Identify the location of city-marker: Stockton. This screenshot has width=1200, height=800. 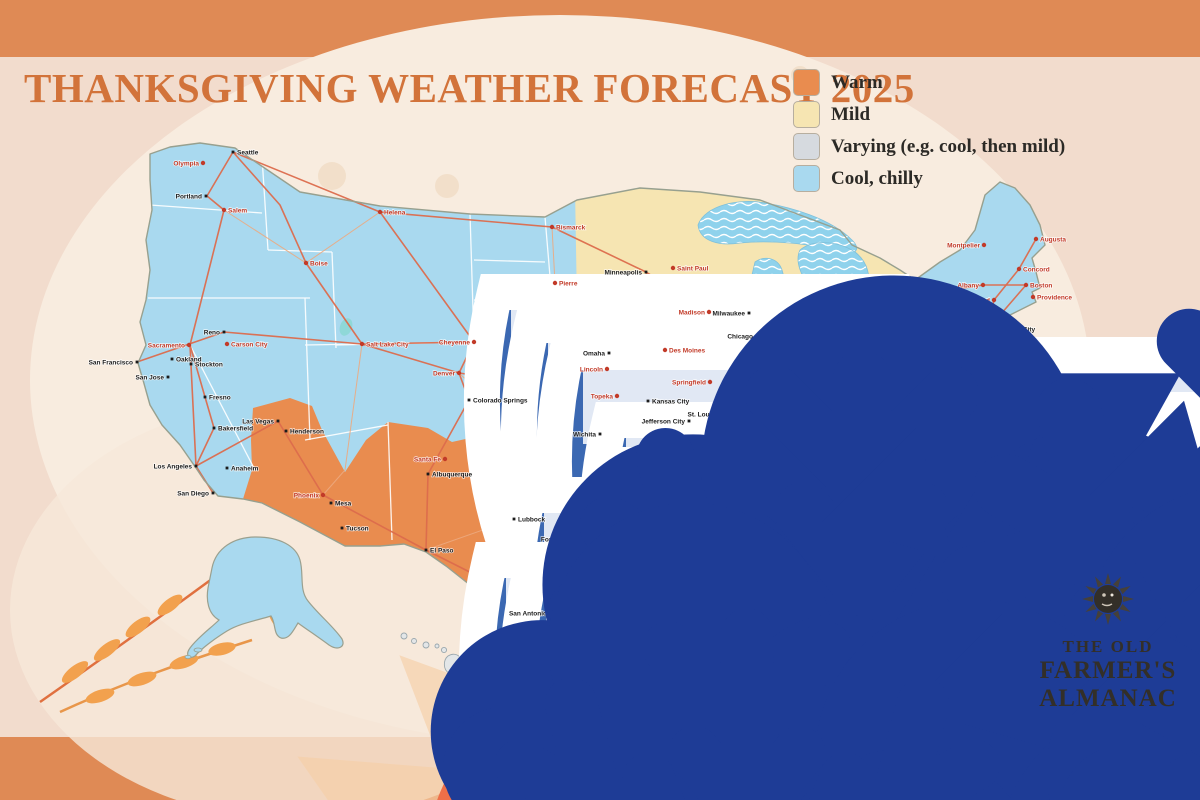
(206, 365).